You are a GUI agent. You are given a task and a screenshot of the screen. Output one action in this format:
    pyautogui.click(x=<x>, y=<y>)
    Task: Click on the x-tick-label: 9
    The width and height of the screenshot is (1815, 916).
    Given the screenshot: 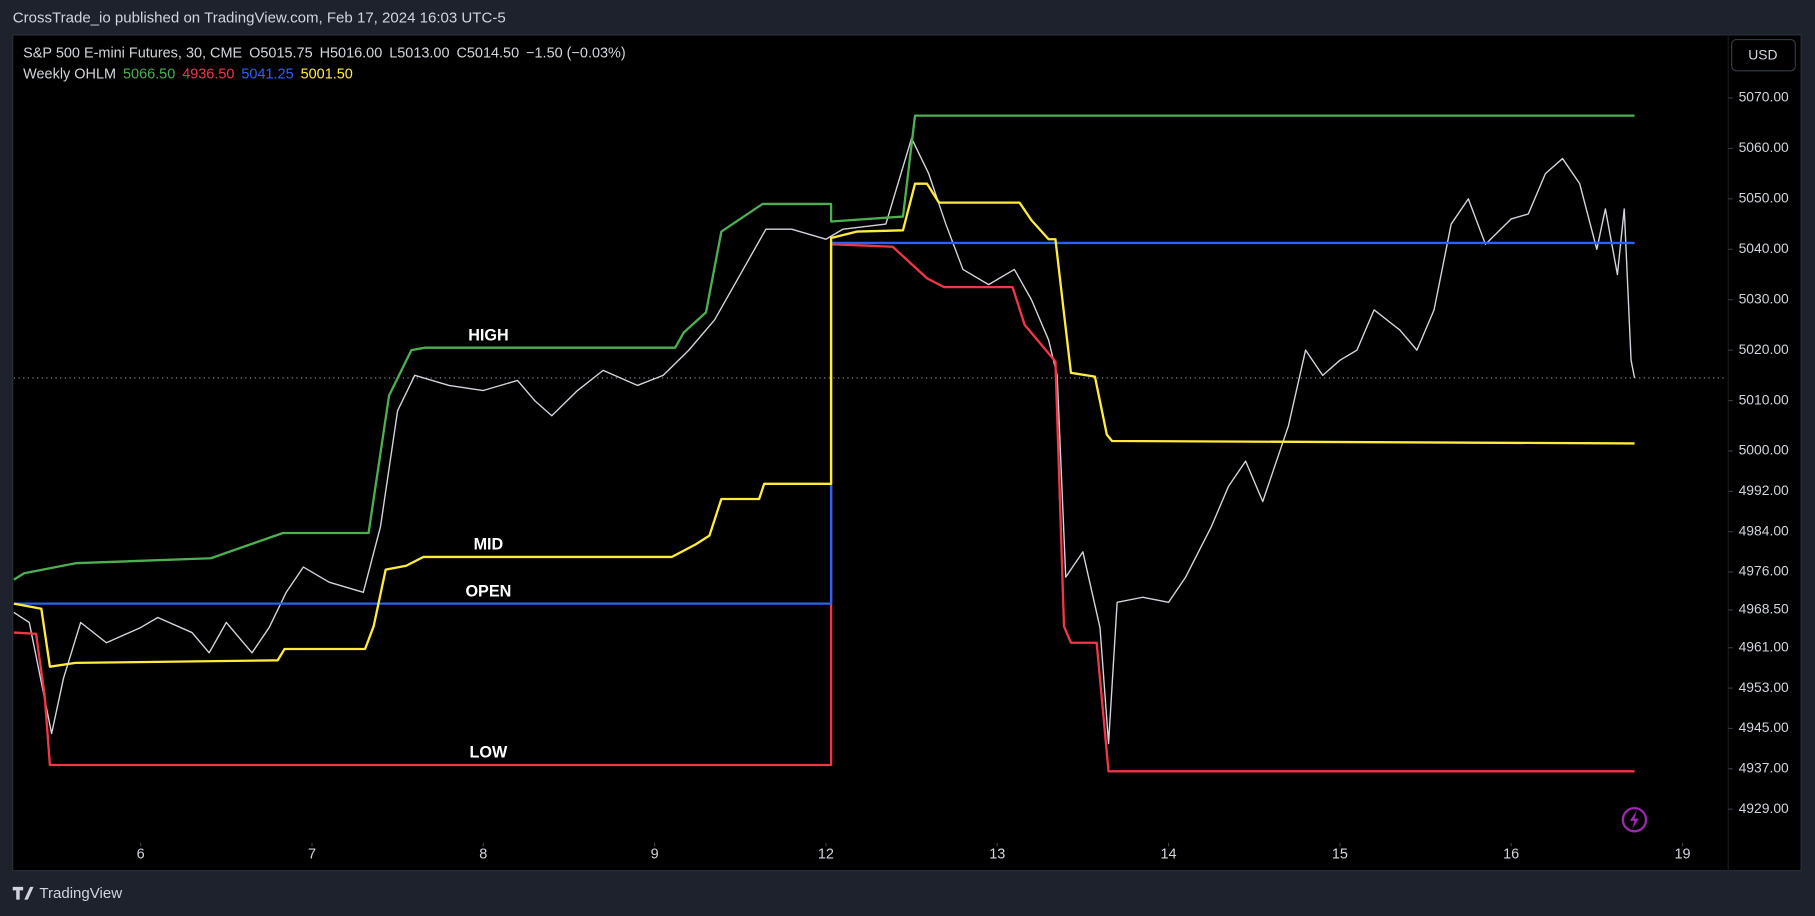 What is the action you would take?
    pyautogui.click(x=655, y=854)
    